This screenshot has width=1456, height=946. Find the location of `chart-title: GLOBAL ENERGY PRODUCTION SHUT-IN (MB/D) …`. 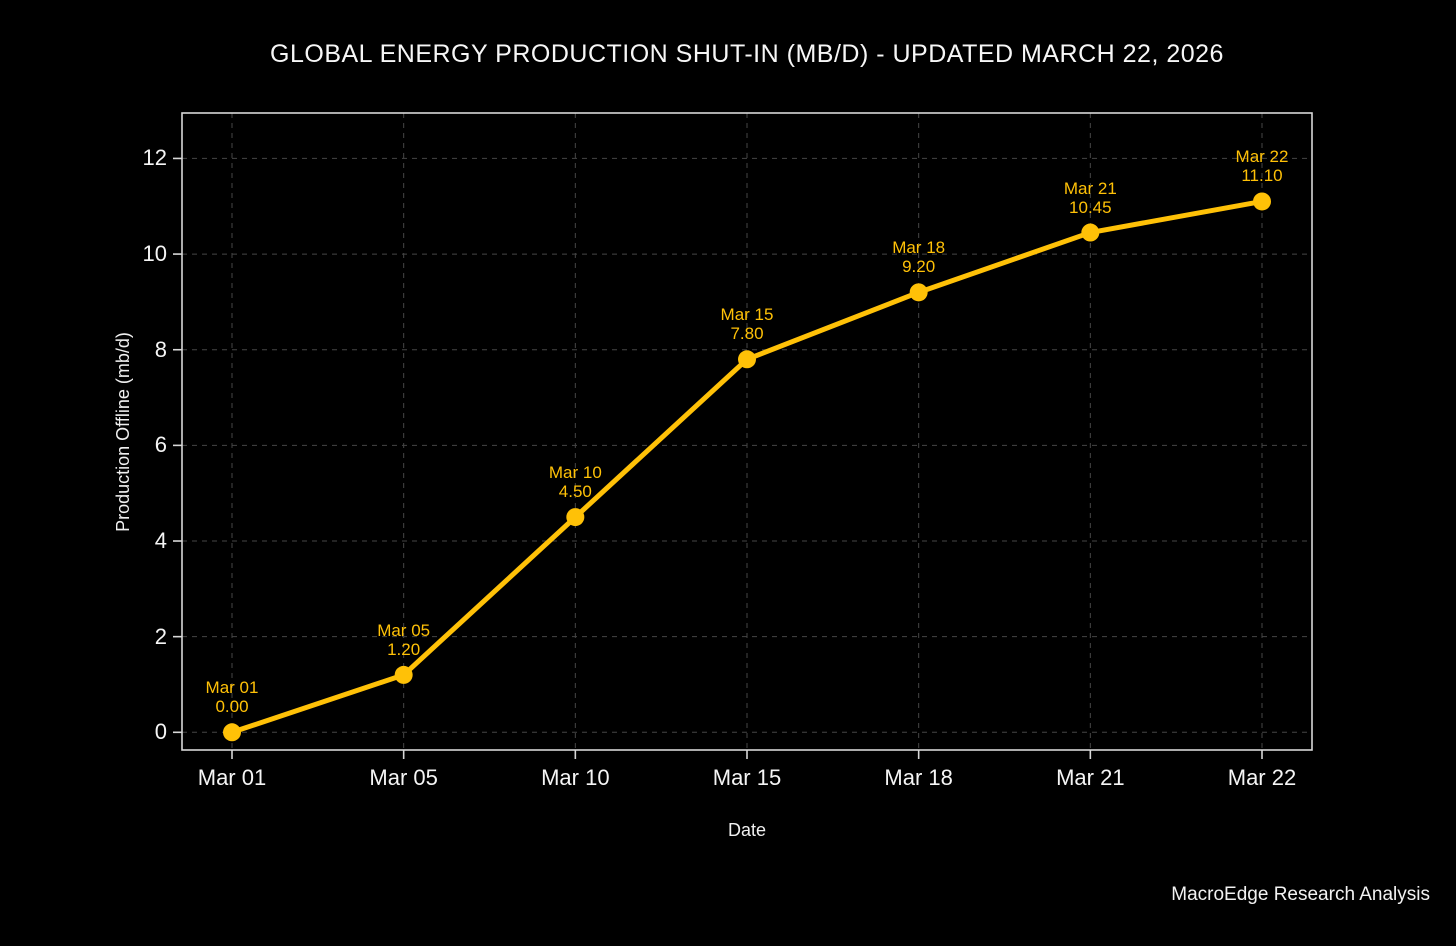

chart-title: GLOBAL ENERGY PRODUCTION SHUT-IN (MB/D) … is located at coordinates (747, 54).